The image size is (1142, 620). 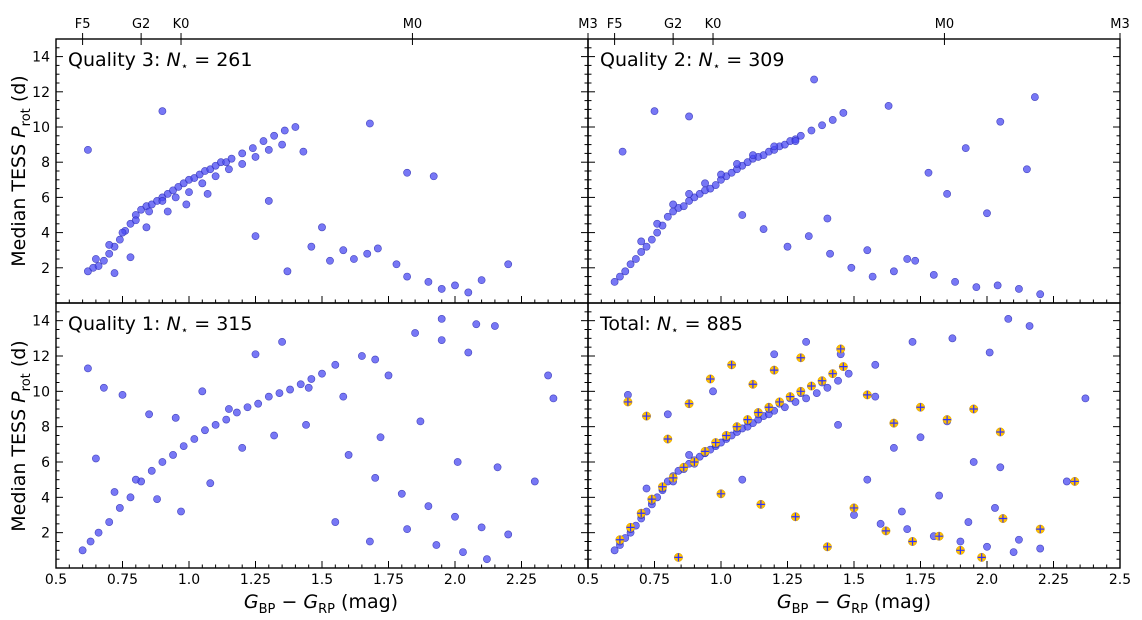 I want to click on top-tick-label: F5, so click(x=83, y=24).